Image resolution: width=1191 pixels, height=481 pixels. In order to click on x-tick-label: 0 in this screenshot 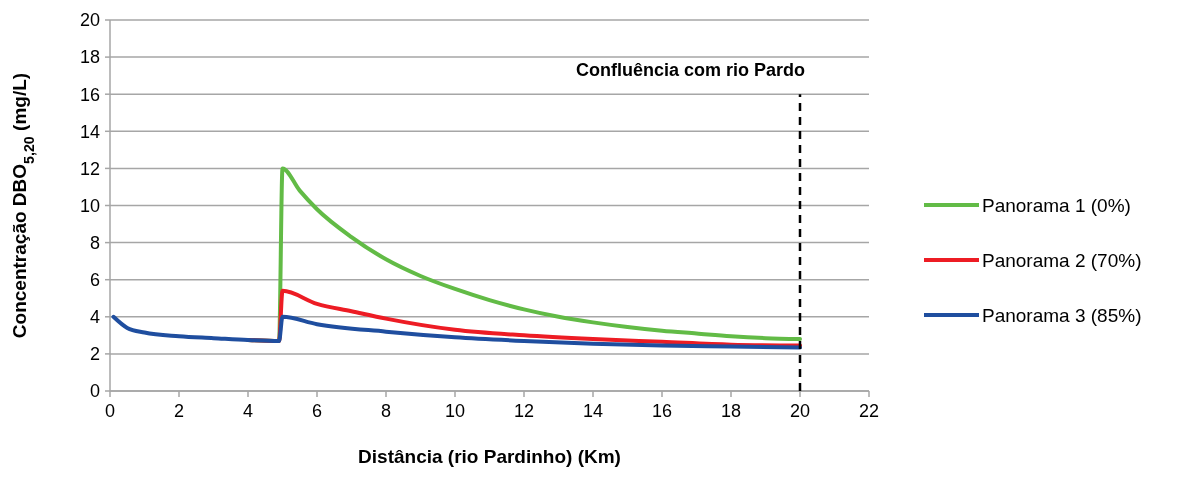, I will do `click(110, 411)`.